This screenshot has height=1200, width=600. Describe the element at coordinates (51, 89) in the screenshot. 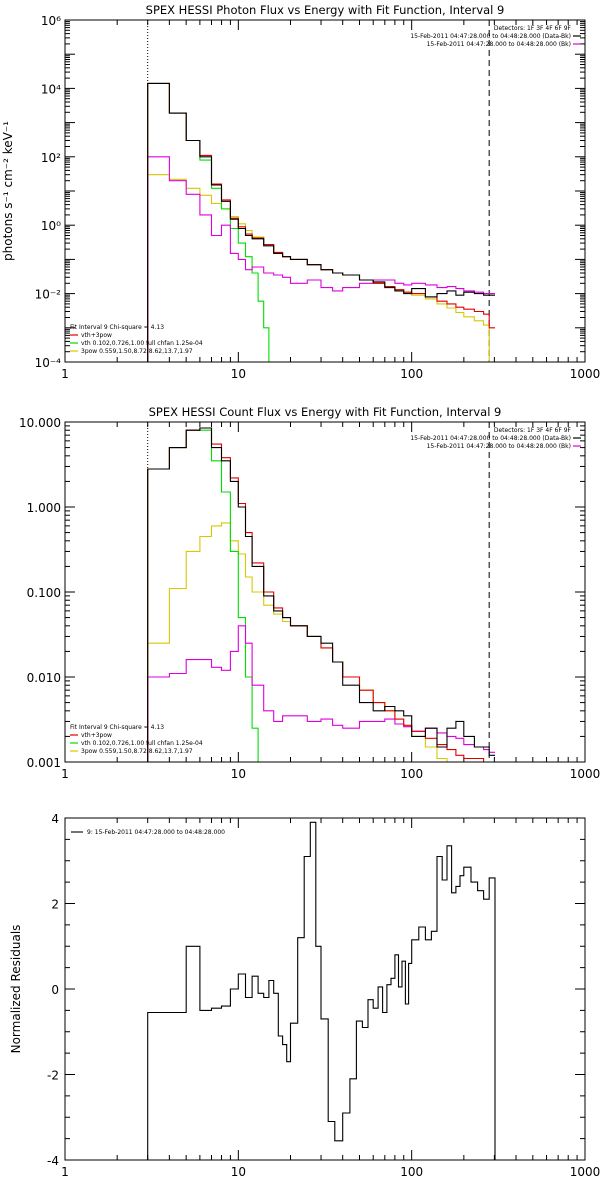

I see `y-tick-label: 10⁴` at that location.